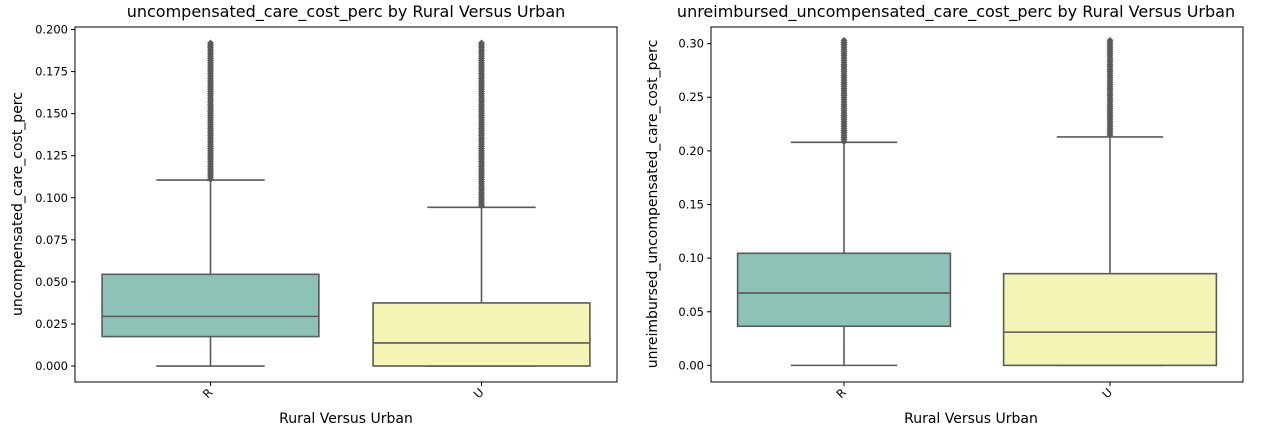  I want to click on y-axis-label: uncompensated_care_cost_perc, so click(18, 204).